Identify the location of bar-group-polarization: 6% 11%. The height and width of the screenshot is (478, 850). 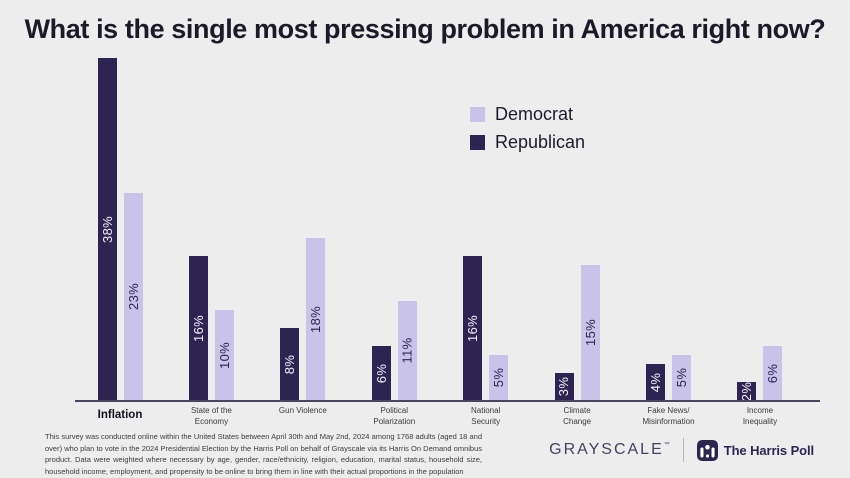
(394, 350).